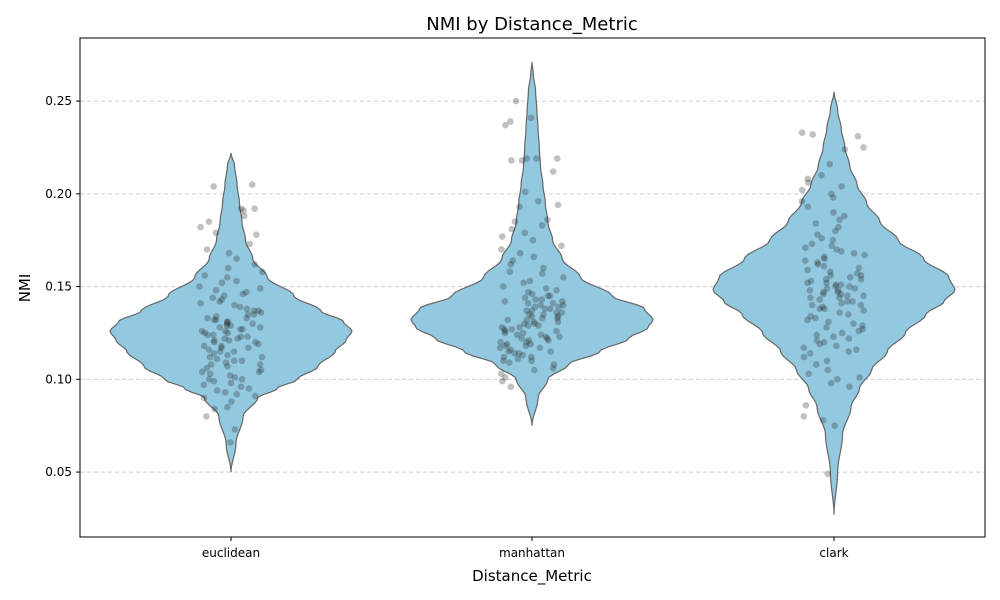 The height and width of the screenshot is (600, 1000). What do you see at coordinates (231, 312) in the screenshot?
I see `violin-euclidean` at bounding box center [231, 312].